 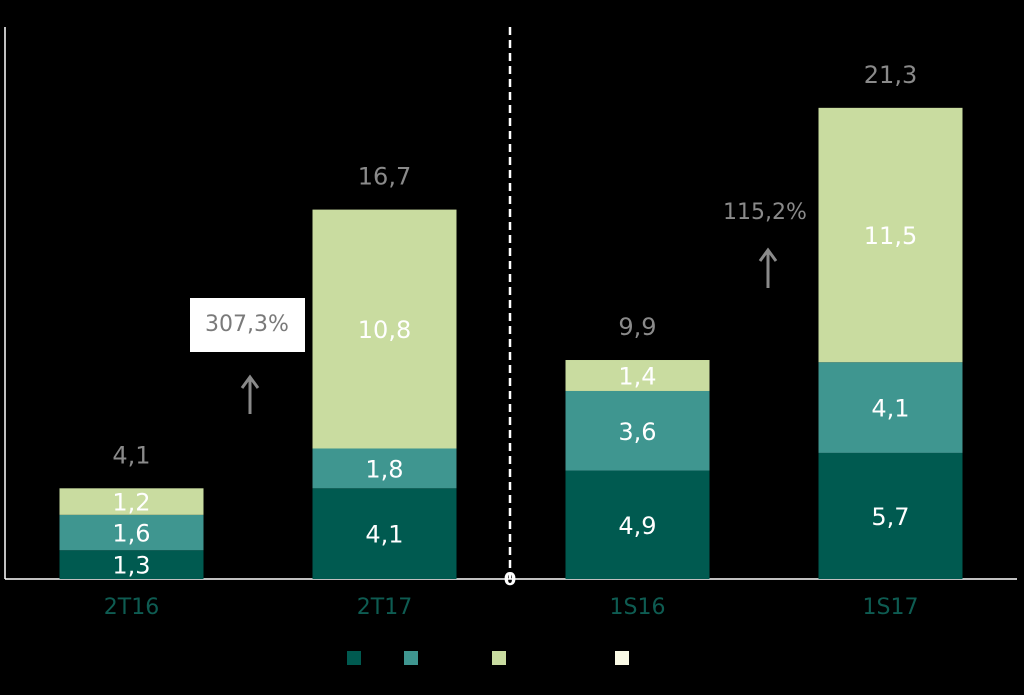 What do you see at coordinates (765, 212) in the screenshot?
I see `annotation: 115,2%` at bounding box center [765, 212].